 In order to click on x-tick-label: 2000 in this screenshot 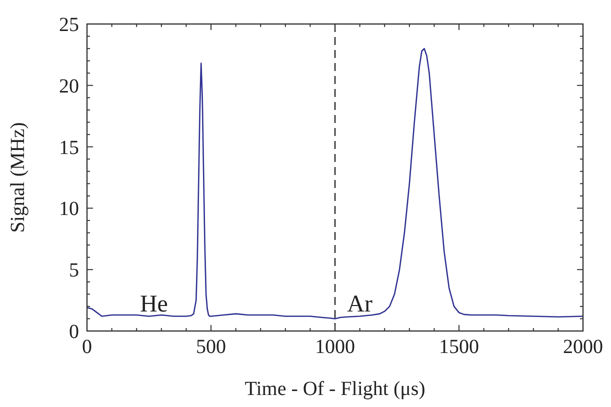, I will do `click(583, 347)`.